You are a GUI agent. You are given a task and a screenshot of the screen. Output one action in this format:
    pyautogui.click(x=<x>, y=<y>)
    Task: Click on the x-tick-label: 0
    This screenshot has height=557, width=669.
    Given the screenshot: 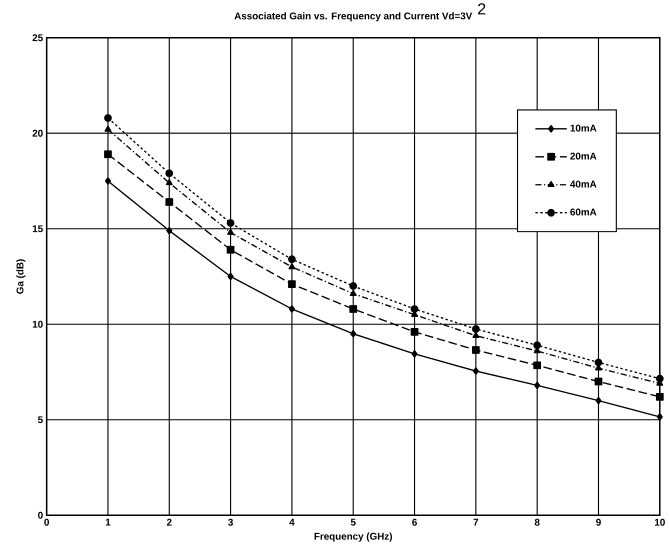 What is the action you would take?
    pyautogui.click(x=46, y=522)
    